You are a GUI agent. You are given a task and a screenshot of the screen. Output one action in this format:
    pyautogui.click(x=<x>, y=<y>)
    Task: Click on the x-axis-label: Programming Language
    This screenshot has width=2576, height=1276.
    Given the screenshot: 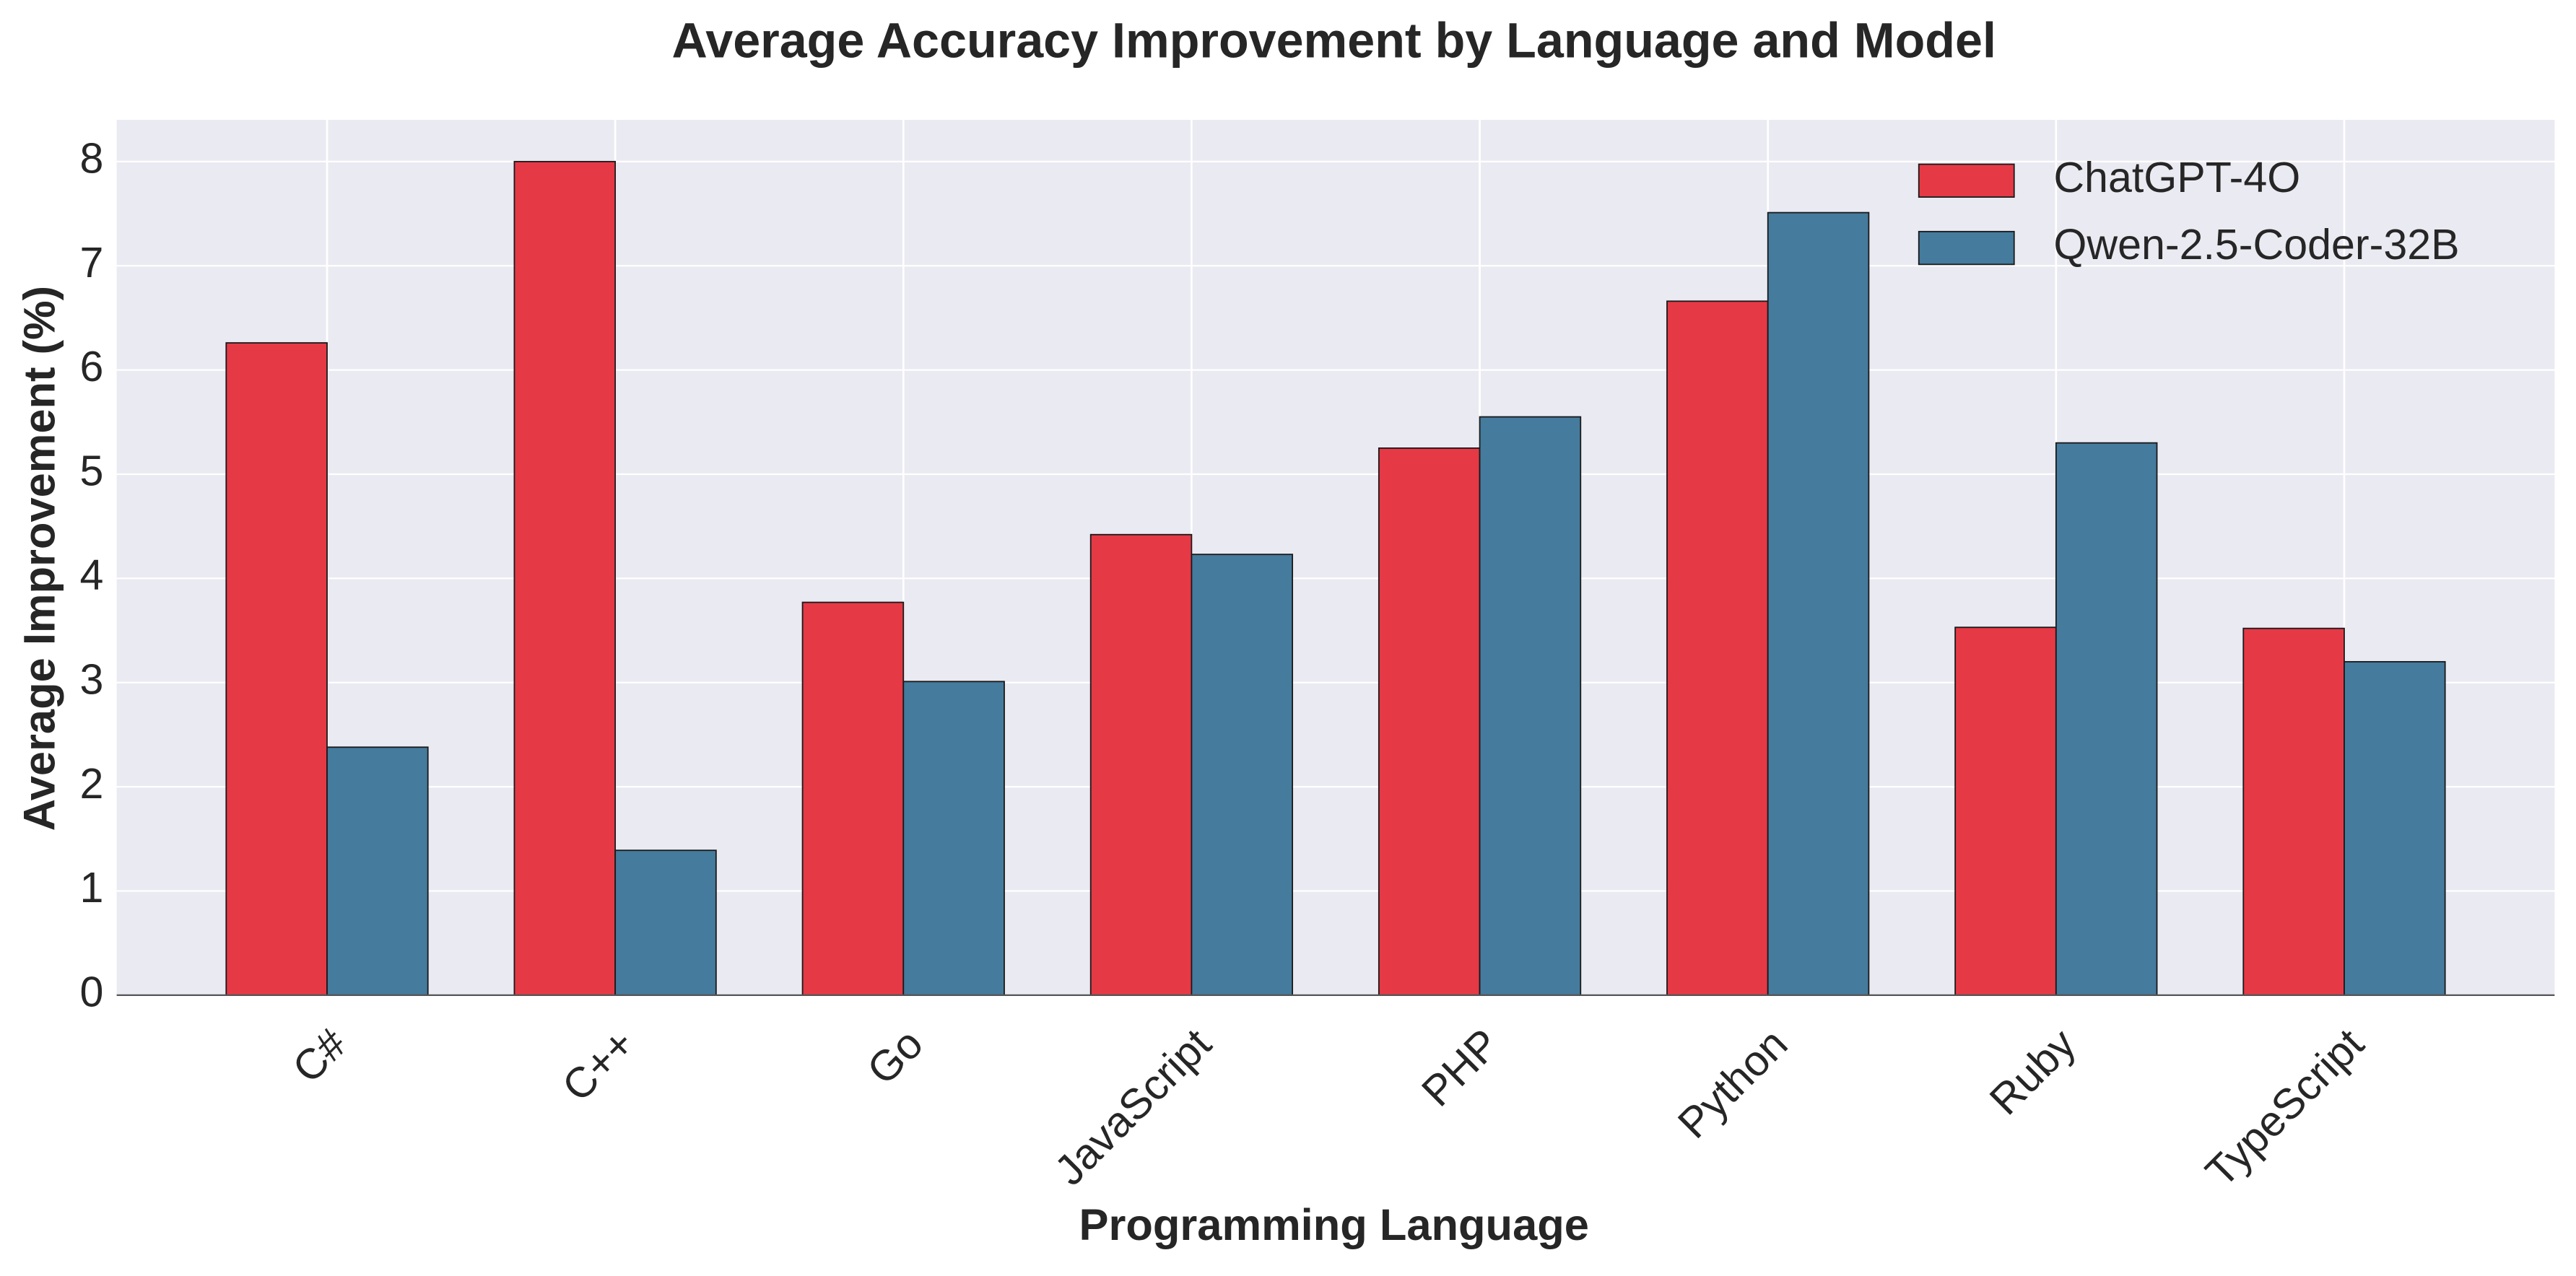 What is the action you would take?
    pyautogui.click(x=1333, y=1225)
    